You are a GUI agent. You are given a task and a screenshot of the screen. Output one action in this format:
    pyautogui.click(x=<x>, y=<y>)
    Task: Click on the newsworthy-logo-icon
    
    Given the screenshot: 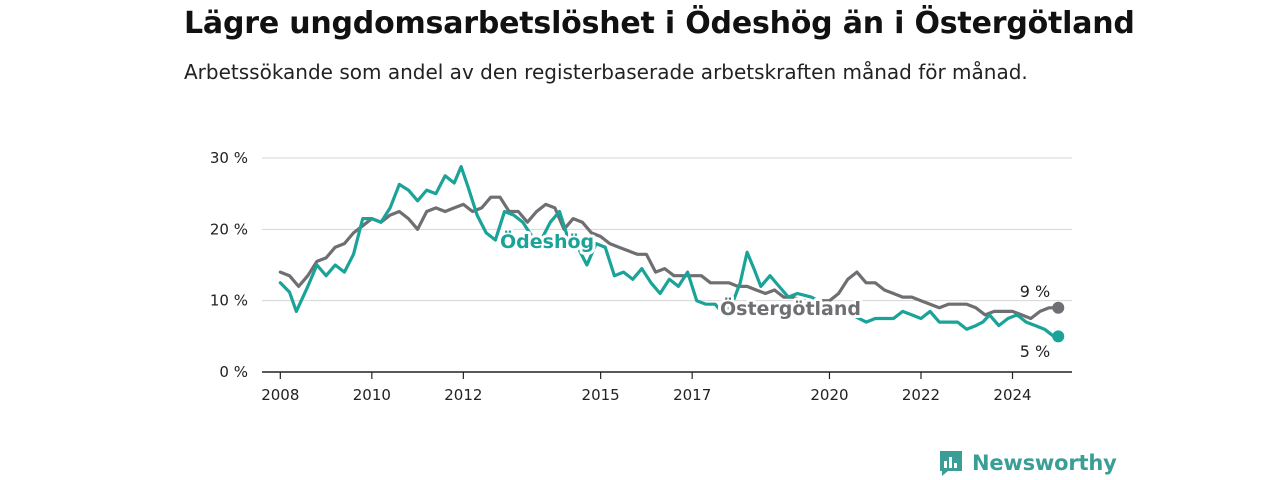 What is the action you would take?
    pyautogui.click(x=951, y=463)
    